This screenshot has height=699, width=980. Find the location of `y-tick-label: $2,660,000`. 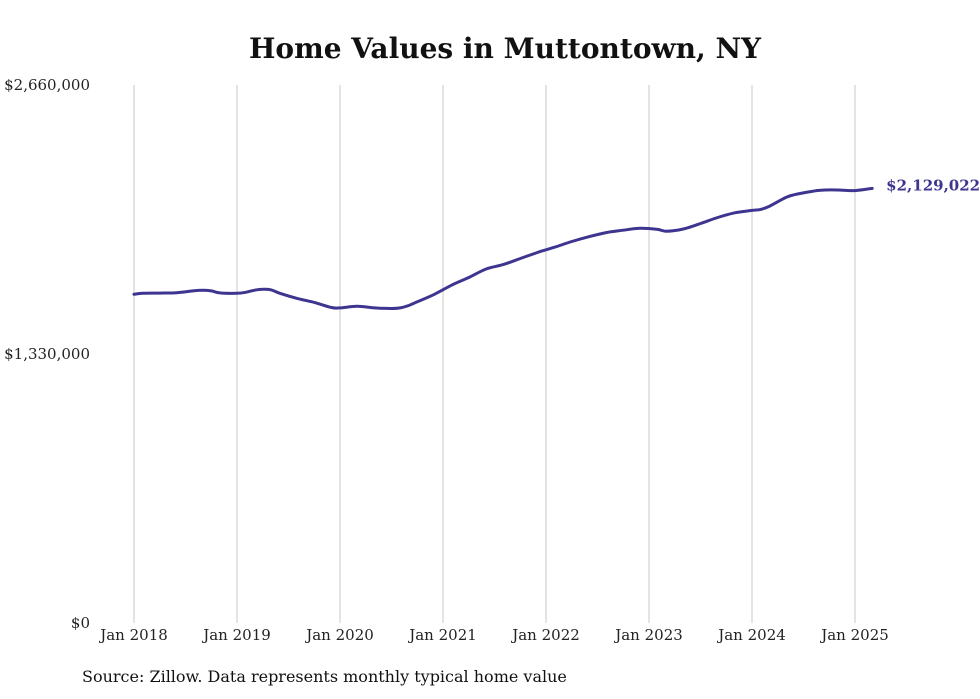

y-tick-label: $2,660,000 is located at coordinates (47, 85).